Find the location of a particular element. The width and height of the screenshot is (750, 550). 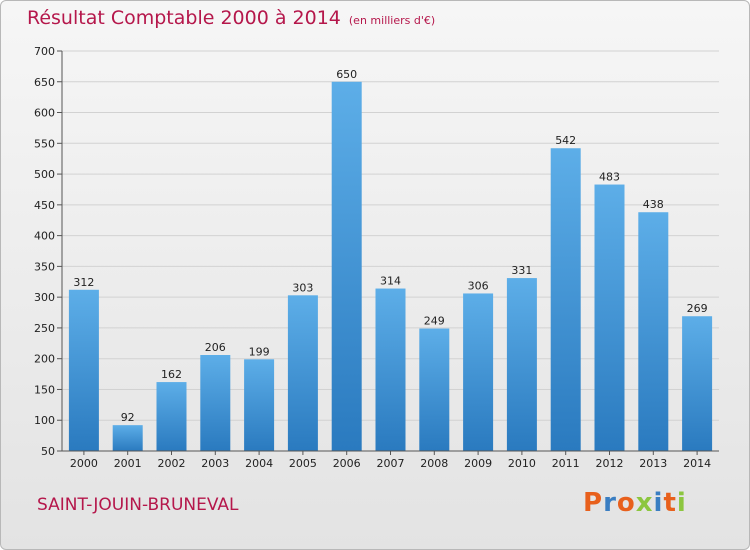

bar-2006 is located at coordinates (346, 266).